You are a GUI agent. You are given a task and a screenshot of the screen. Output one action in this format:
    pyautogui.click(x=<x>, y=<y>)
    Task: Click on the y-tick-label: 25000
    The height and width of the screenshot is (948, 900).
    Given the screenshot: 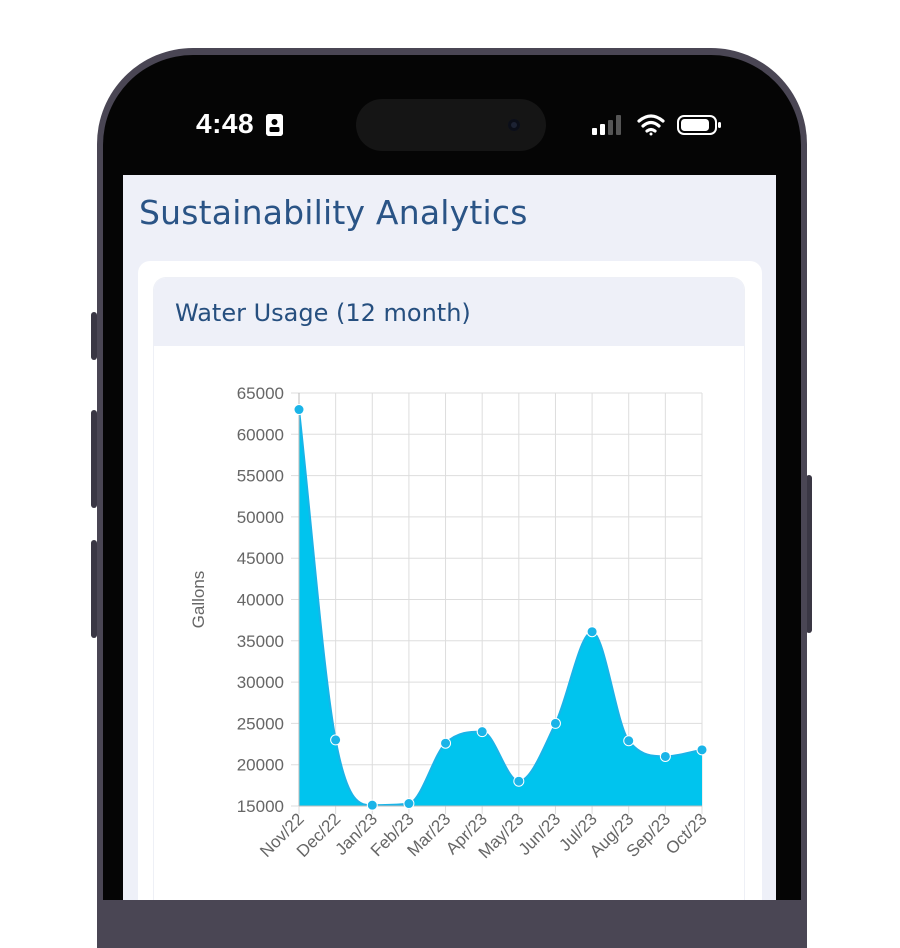 What is the action you would take?
    pyautogui.click(x=260, y=723)
    